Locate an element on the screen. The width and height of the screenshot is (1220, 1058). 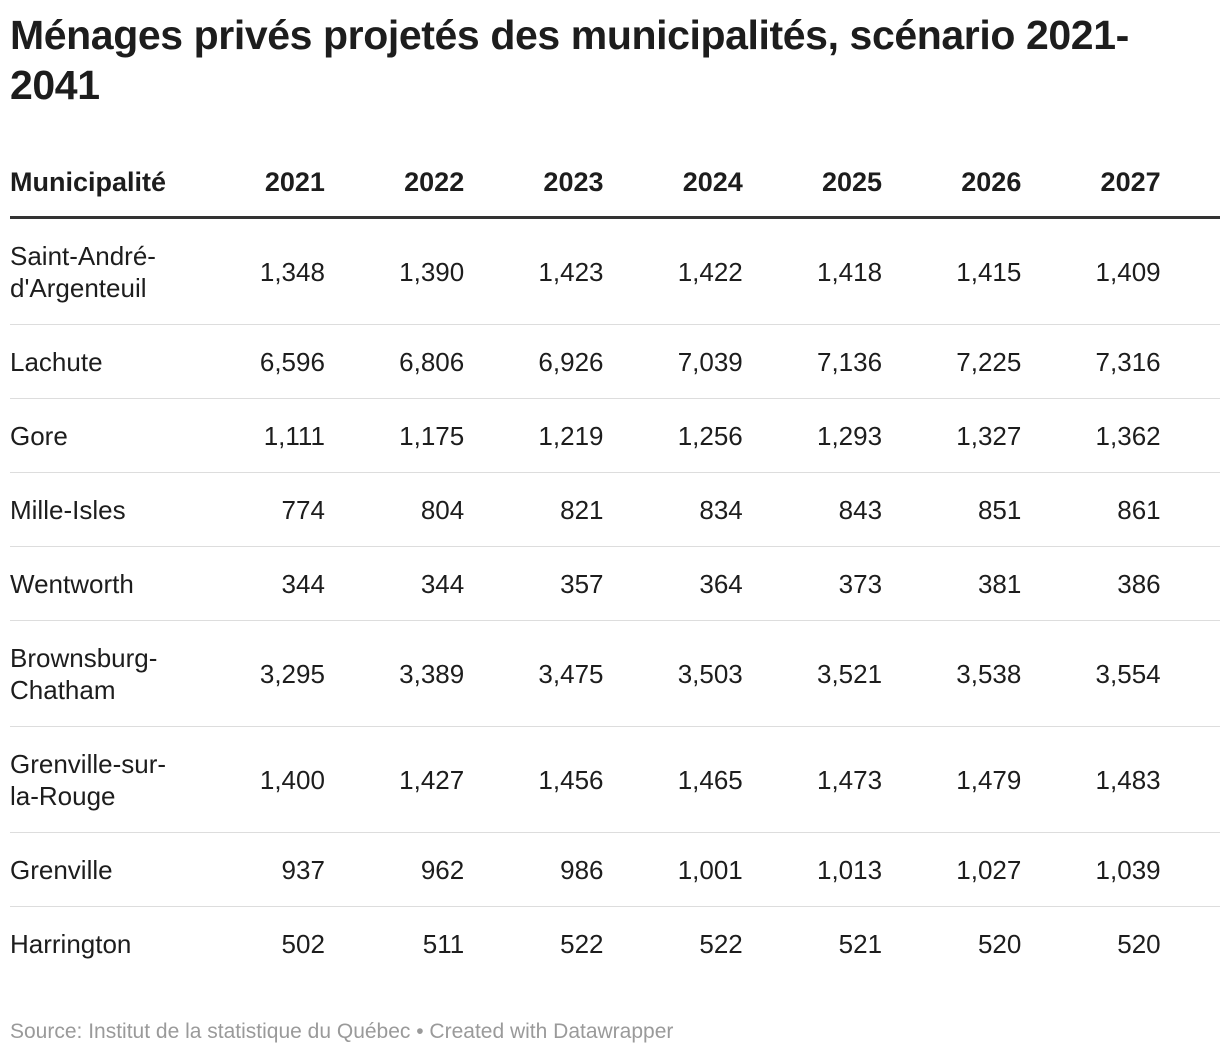
row-label: Gore is located at coordinates (98, 435).